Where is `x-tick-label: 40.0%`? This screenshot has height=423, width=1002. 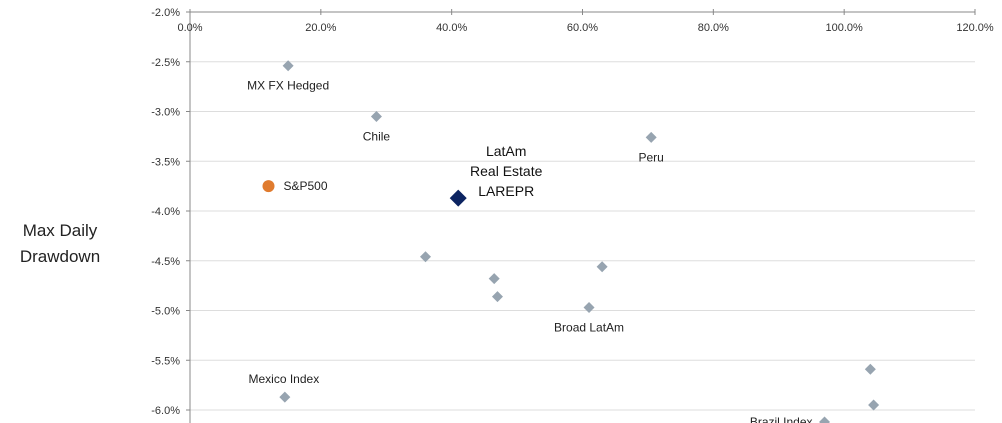
x-tick-label: 40.0% is located at coordinates (451, 28).